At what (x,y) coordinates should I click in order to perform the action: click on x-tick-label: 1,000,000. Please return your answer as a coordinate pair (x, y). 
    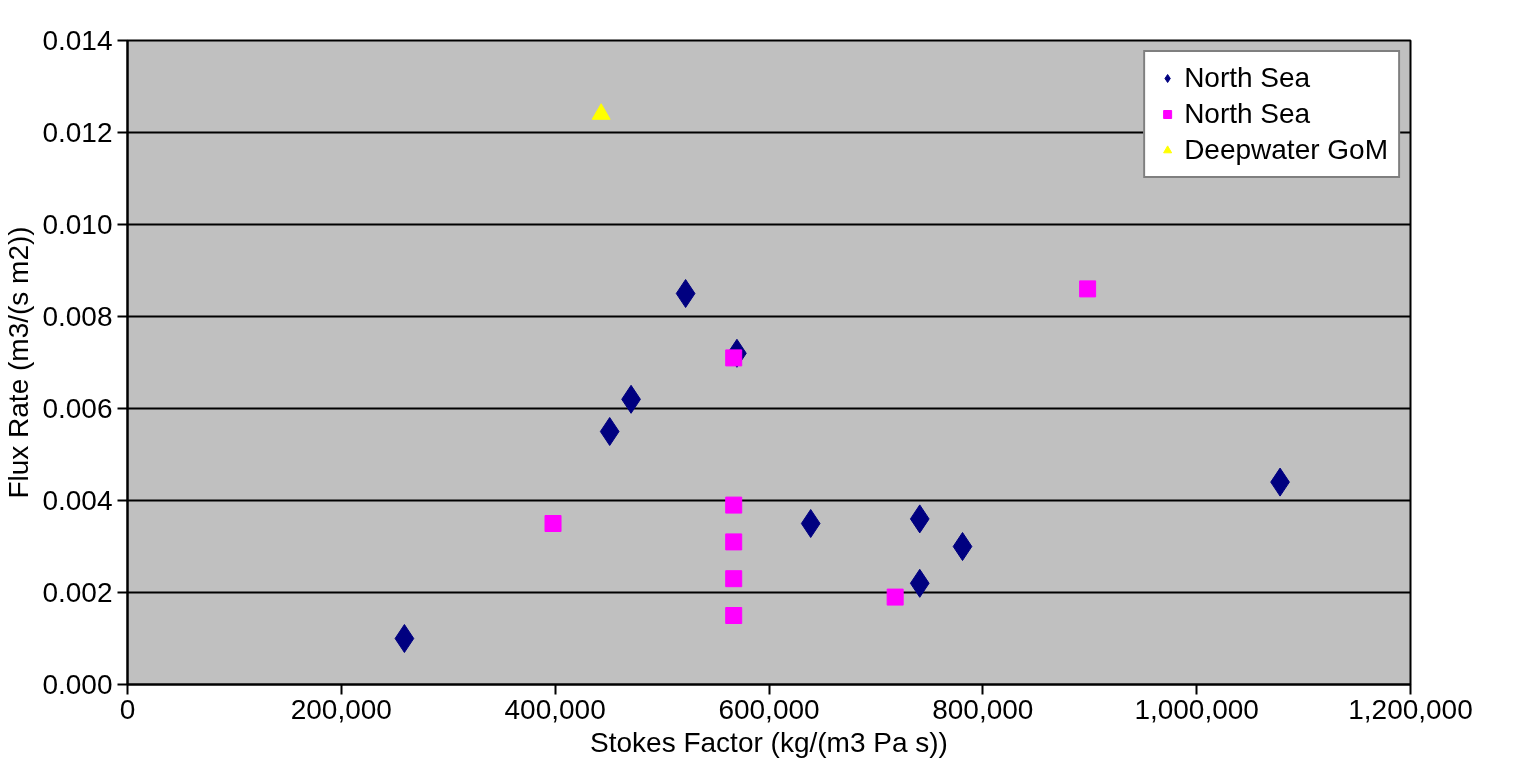
    Looking at the image, I should click on (1196, 709).